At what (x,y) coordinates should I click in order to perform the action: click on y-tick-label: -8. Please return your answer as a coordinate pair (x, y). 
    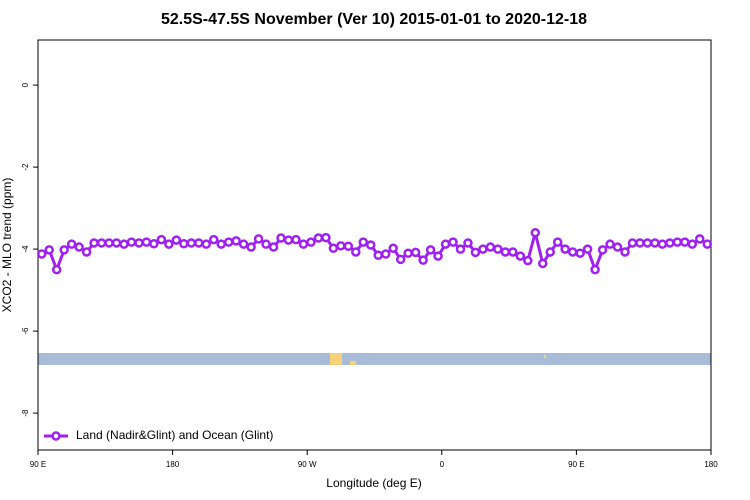
    Looking at the image, I should click on (25, 413).